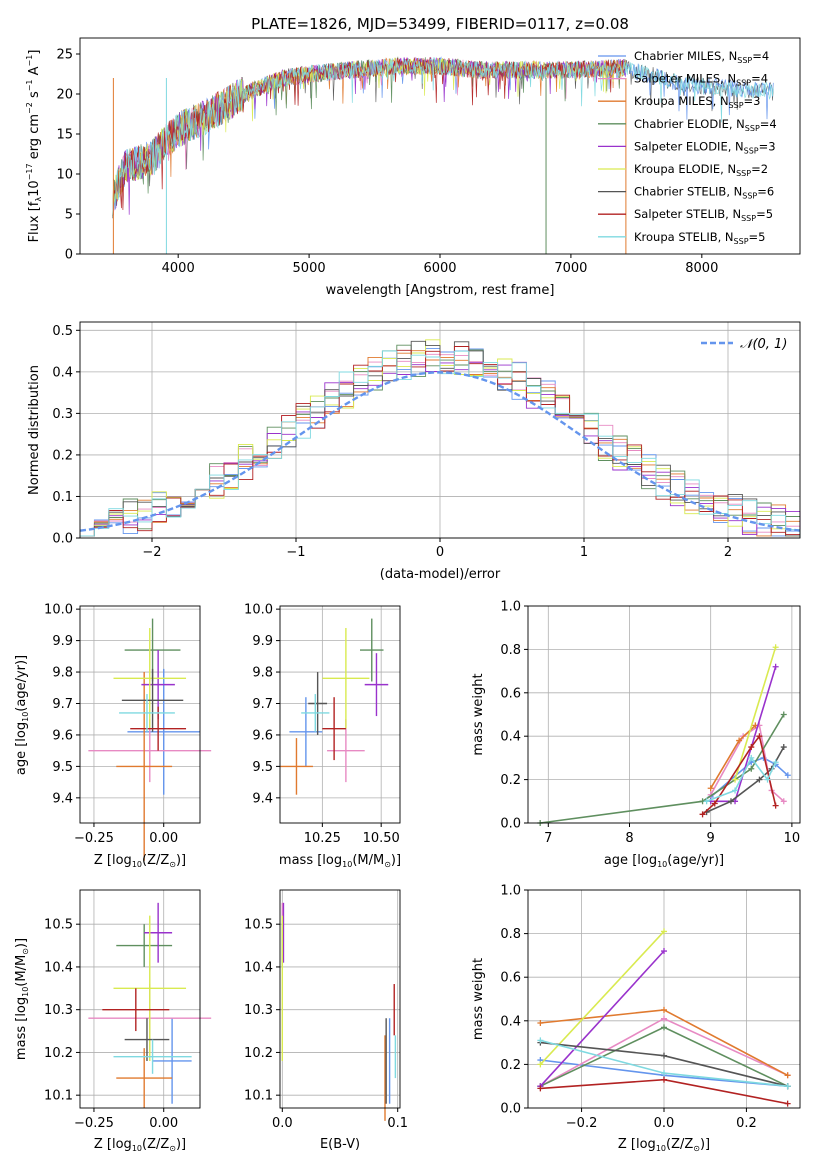 The image size is (819, 1170). What do you see at coordinates (548, 838) in the screenshot?
I see `x-tick-label: 7` at bounding box center [548, 838].